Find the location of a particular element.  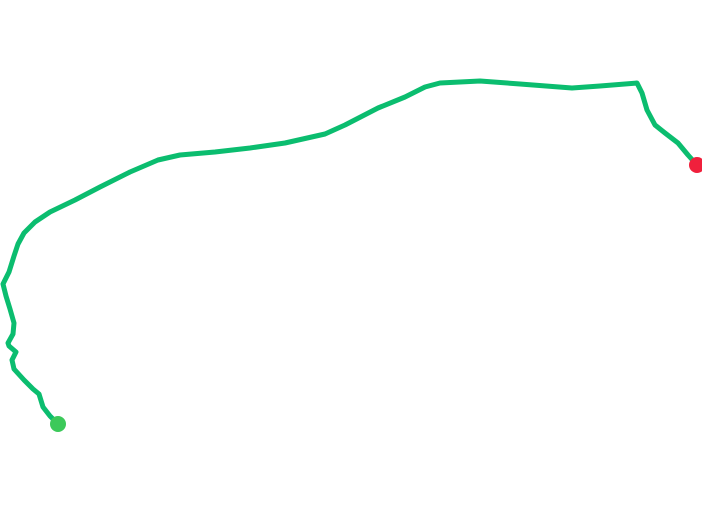

start-marker is located at coordinates (58, 424).